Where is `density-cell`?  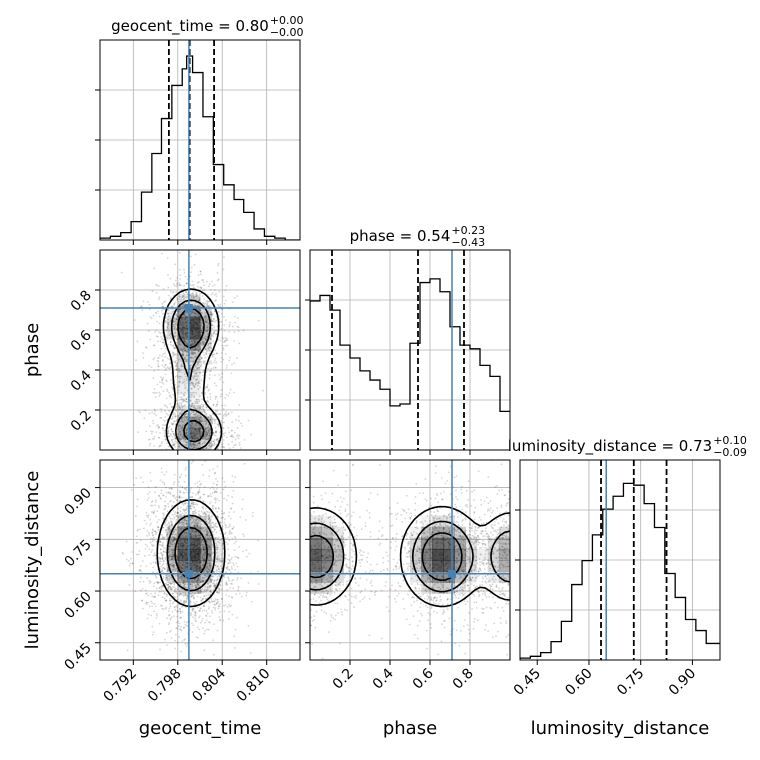 density-cell is located at coordinates (183, 322).